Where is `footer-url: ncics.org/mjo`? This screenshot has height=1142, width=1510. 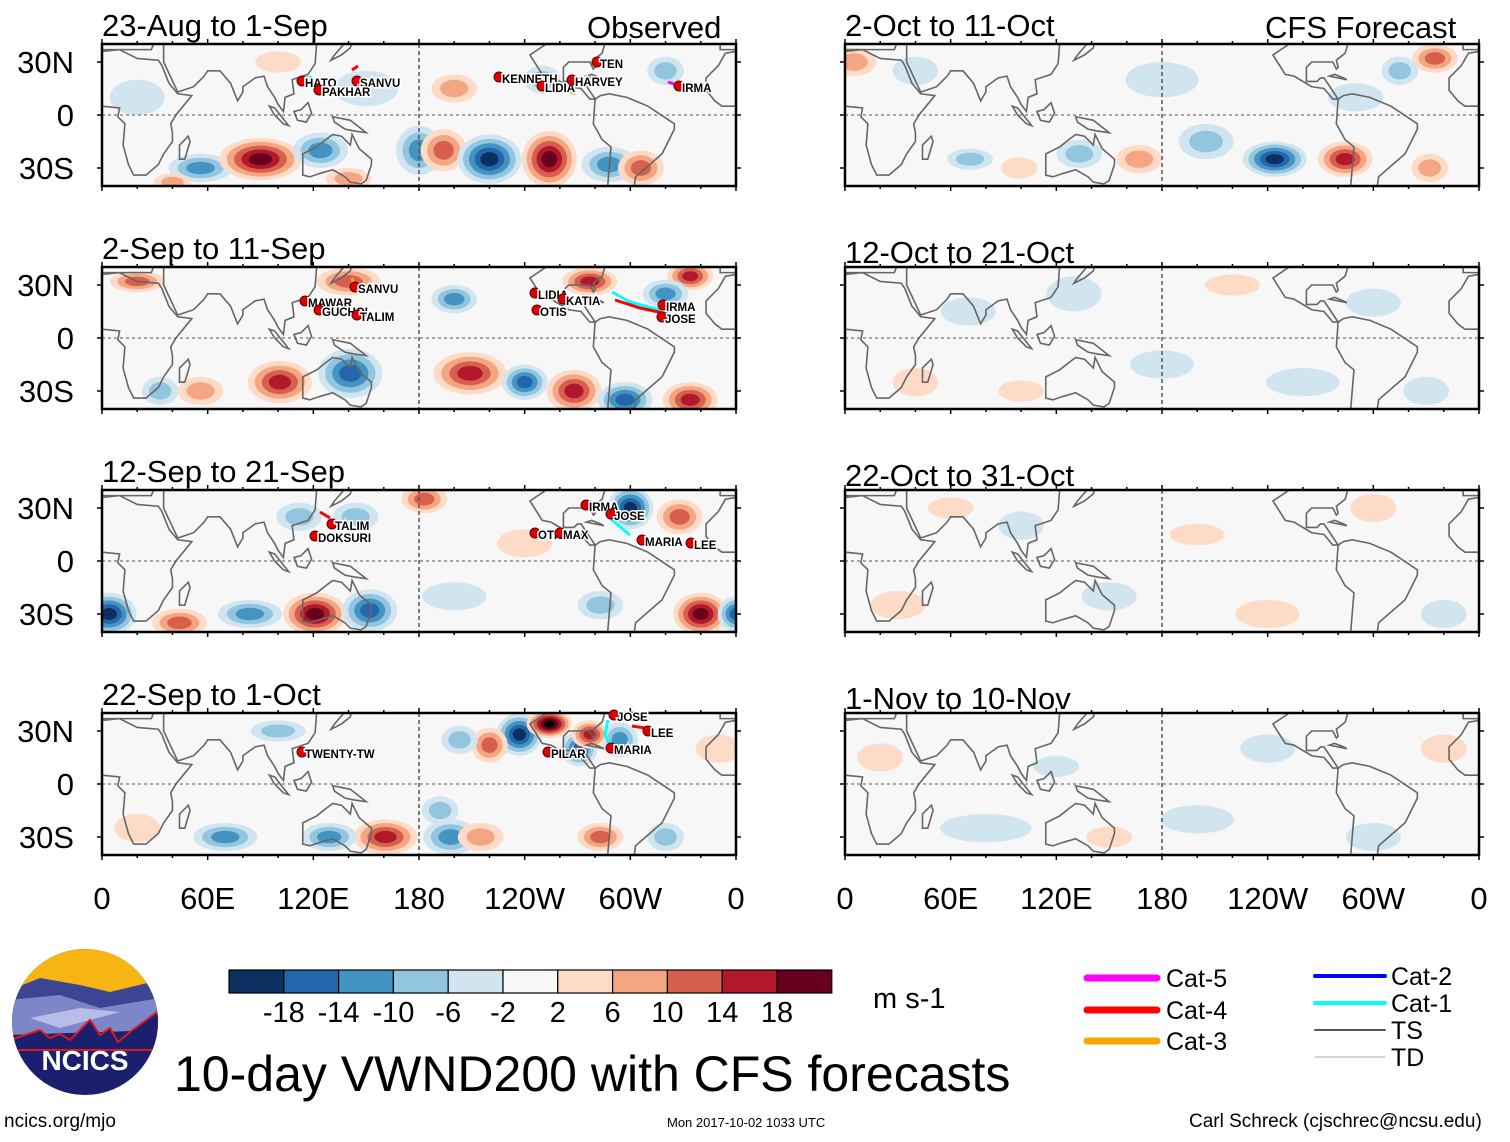
footer-url: ncics.org/mjo is located at coordinates (60, 1121).